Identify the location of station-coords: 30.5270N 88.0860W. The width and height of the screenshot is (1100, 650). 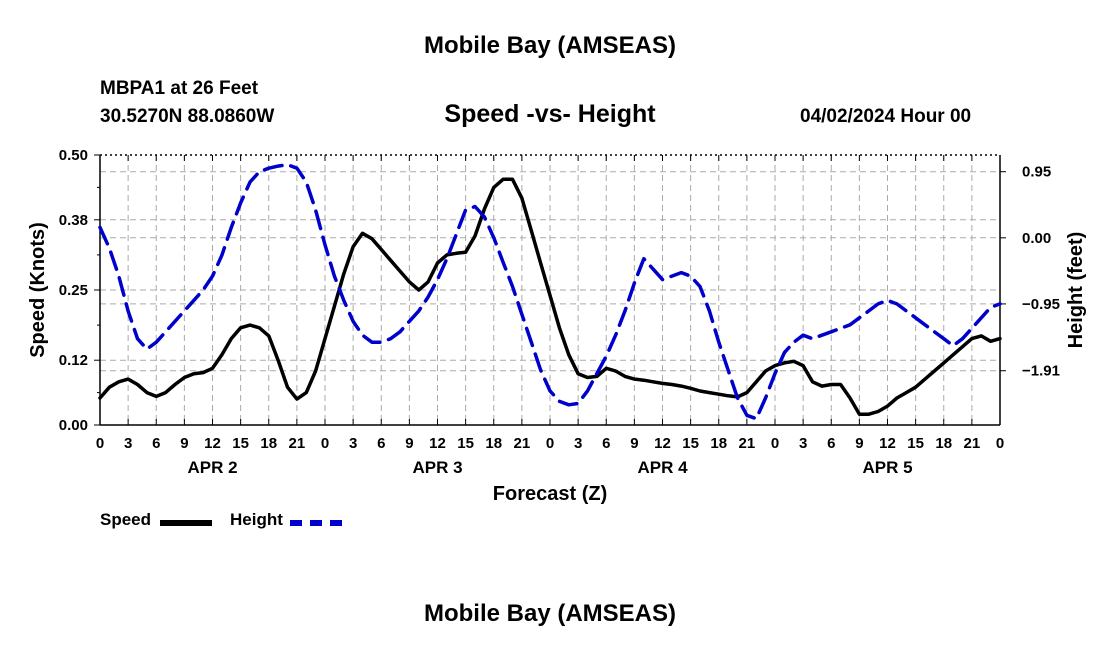
(187, 116).